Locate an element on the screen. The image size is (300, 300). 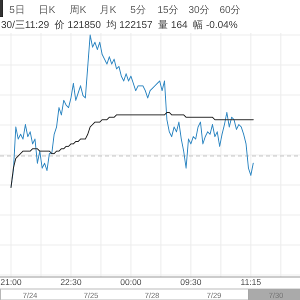
text: 5日 is located at coordinates (17, 10).